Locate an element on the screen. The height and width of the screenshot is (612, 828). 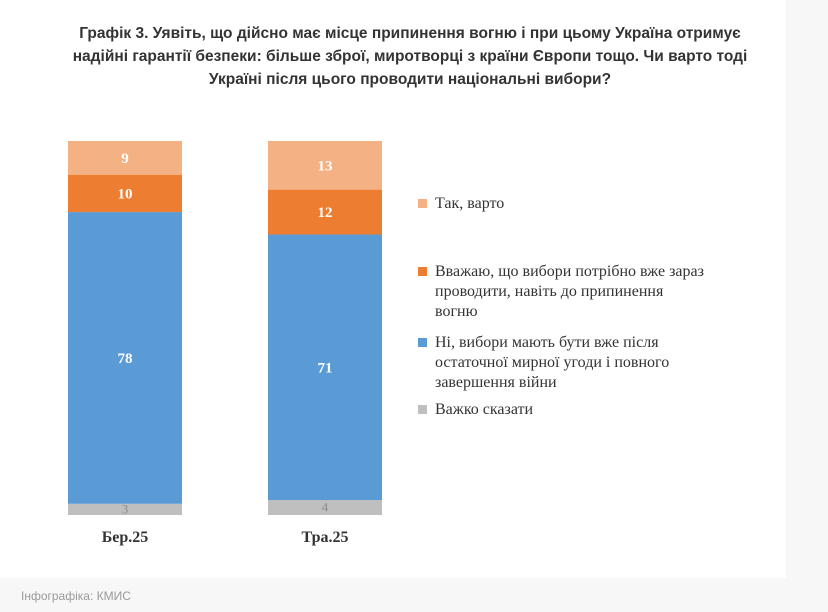
data-label: 10 is located at coordinates (125, 194).